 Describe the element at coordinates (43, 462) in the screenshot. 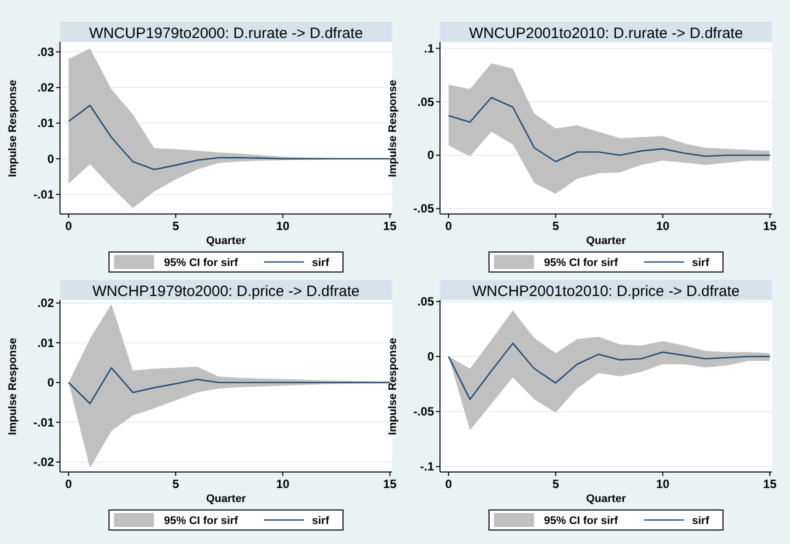

I see `y-tick-label: -.02` at that location.